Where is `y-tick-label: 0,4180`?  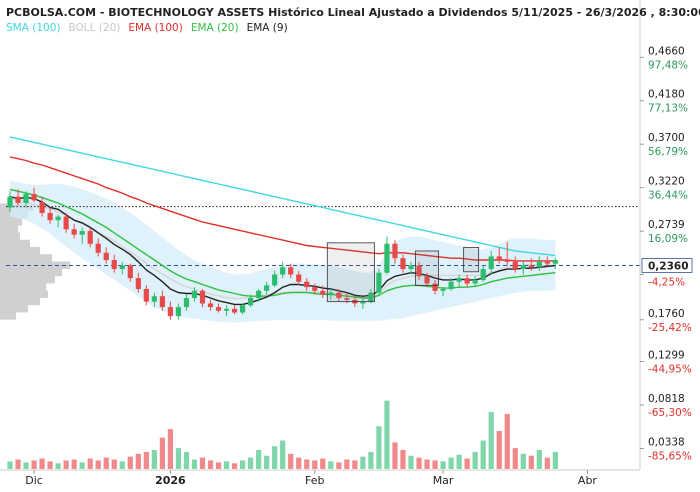
y-tick-label: 0,4180 is located at coordinates (666, 95).